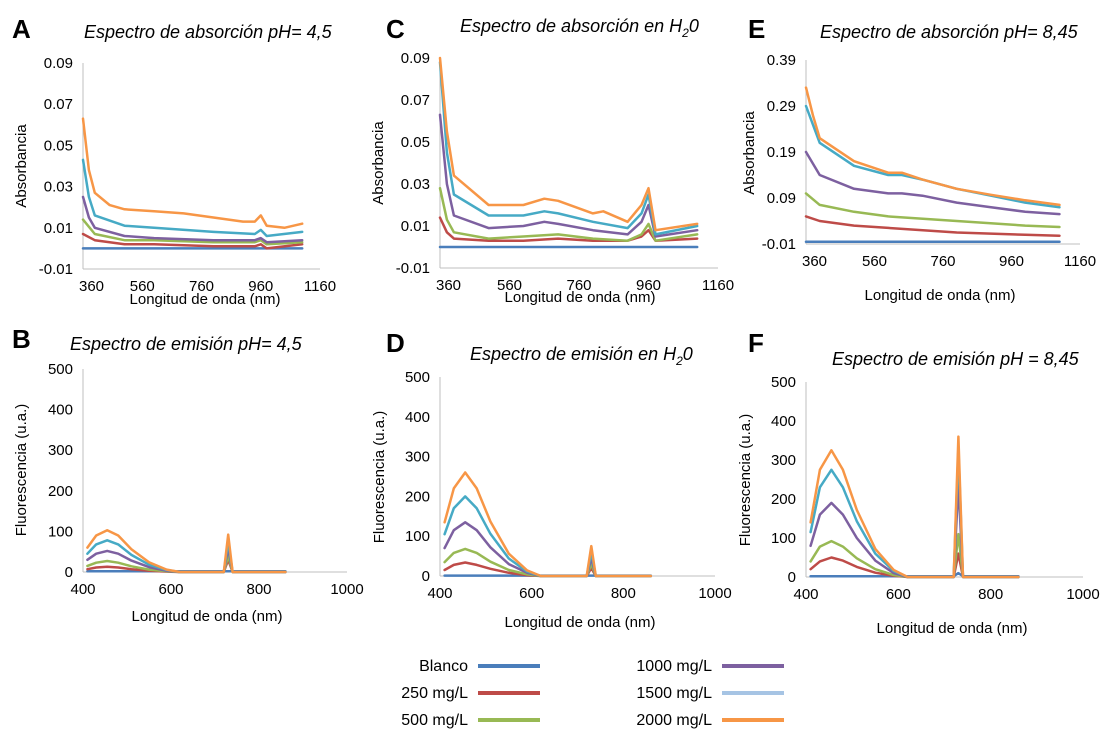 The image size is (1113, 731). I want to click on chart-title-main: Espectro de emisión en H, so click(573, 354).